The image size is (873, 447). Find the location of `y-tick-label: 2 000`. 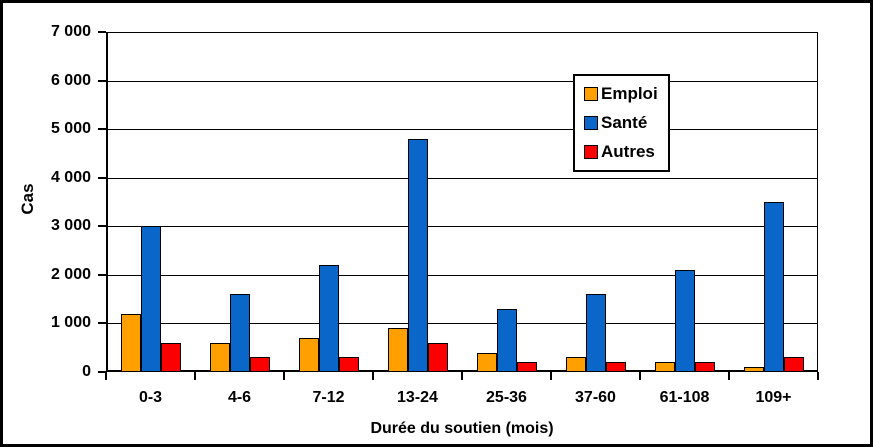

y-tick-label: 2 000 is located at coordinates (70, 274).